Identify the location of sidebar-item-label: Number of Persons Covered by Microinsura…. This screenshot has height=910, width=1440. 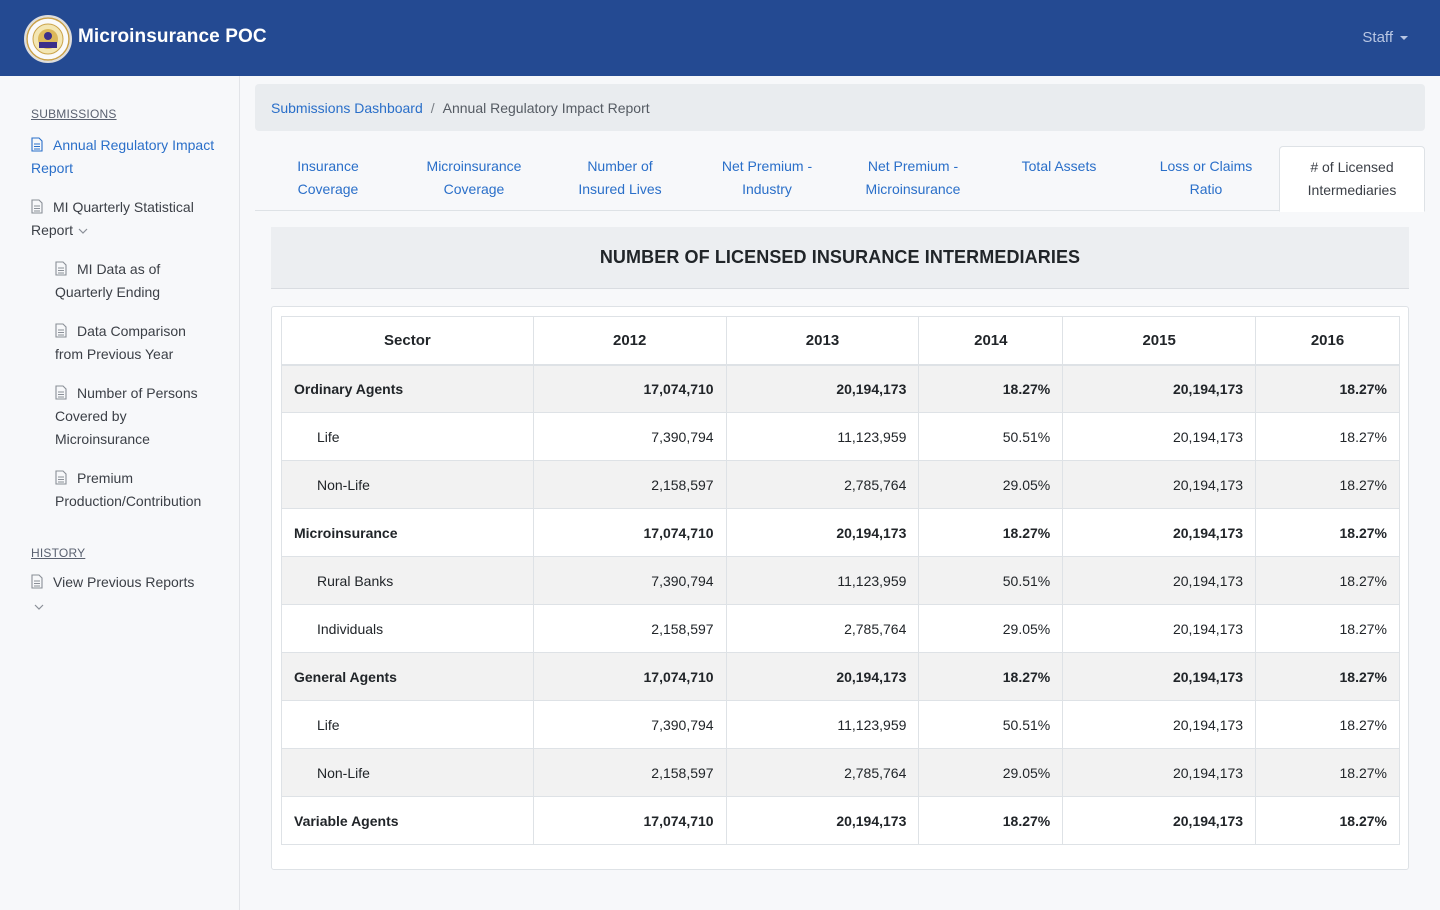
(126, 416).